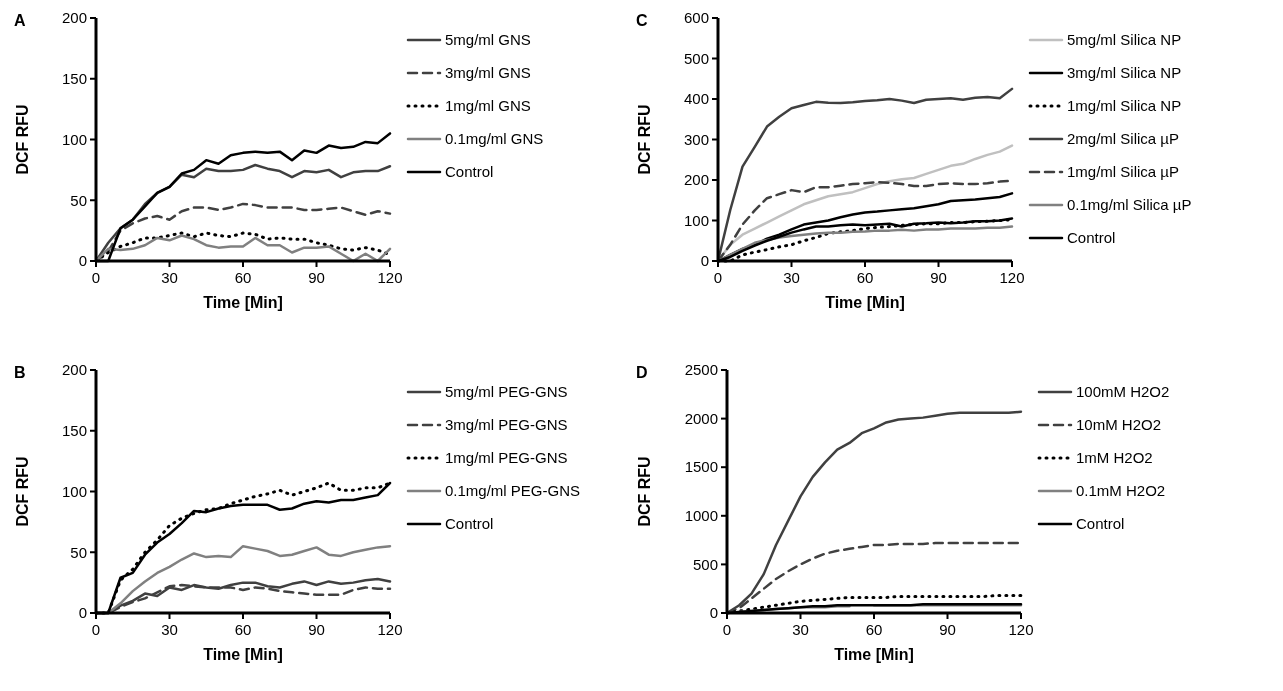 This screenshot has height=691, width=1283. Describe the element at coordinates (1123, 392) in the screenshot. I see `legend-label: 100mM H2O2` at that location.